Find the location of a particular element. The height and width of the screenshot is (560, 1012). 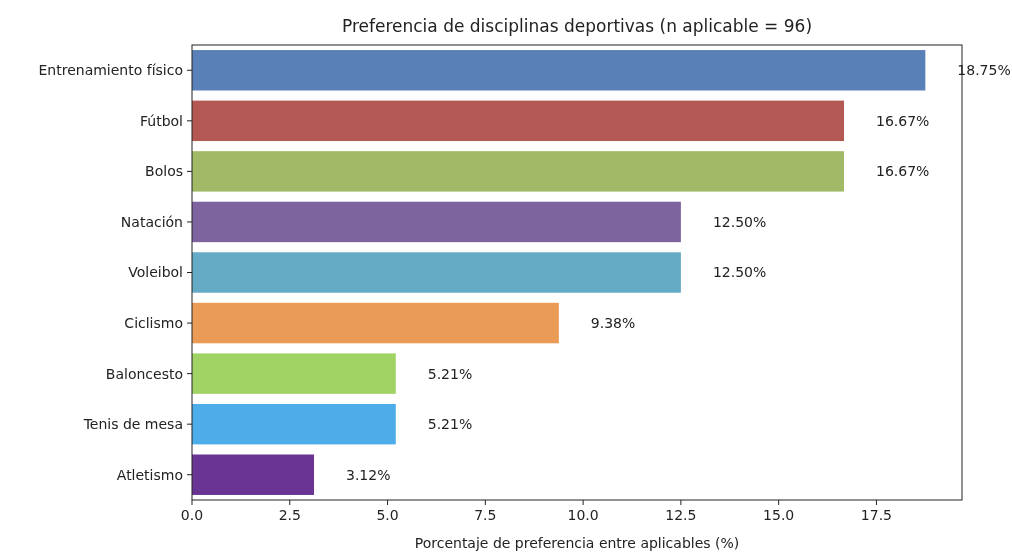

x-tick-label: 15.0 is located at coordinates (779, 515).